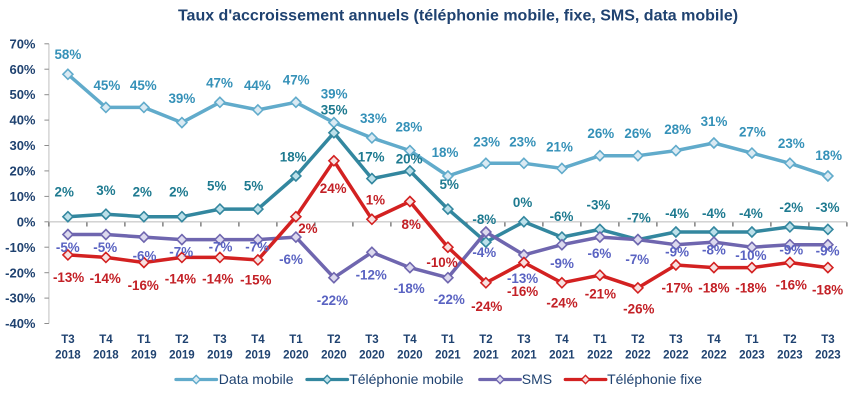 This screenshot has height=408, width=866. Describe the element at coordinates (714, 249) in the screenshot. I see `svg-text: -8%` at that location.